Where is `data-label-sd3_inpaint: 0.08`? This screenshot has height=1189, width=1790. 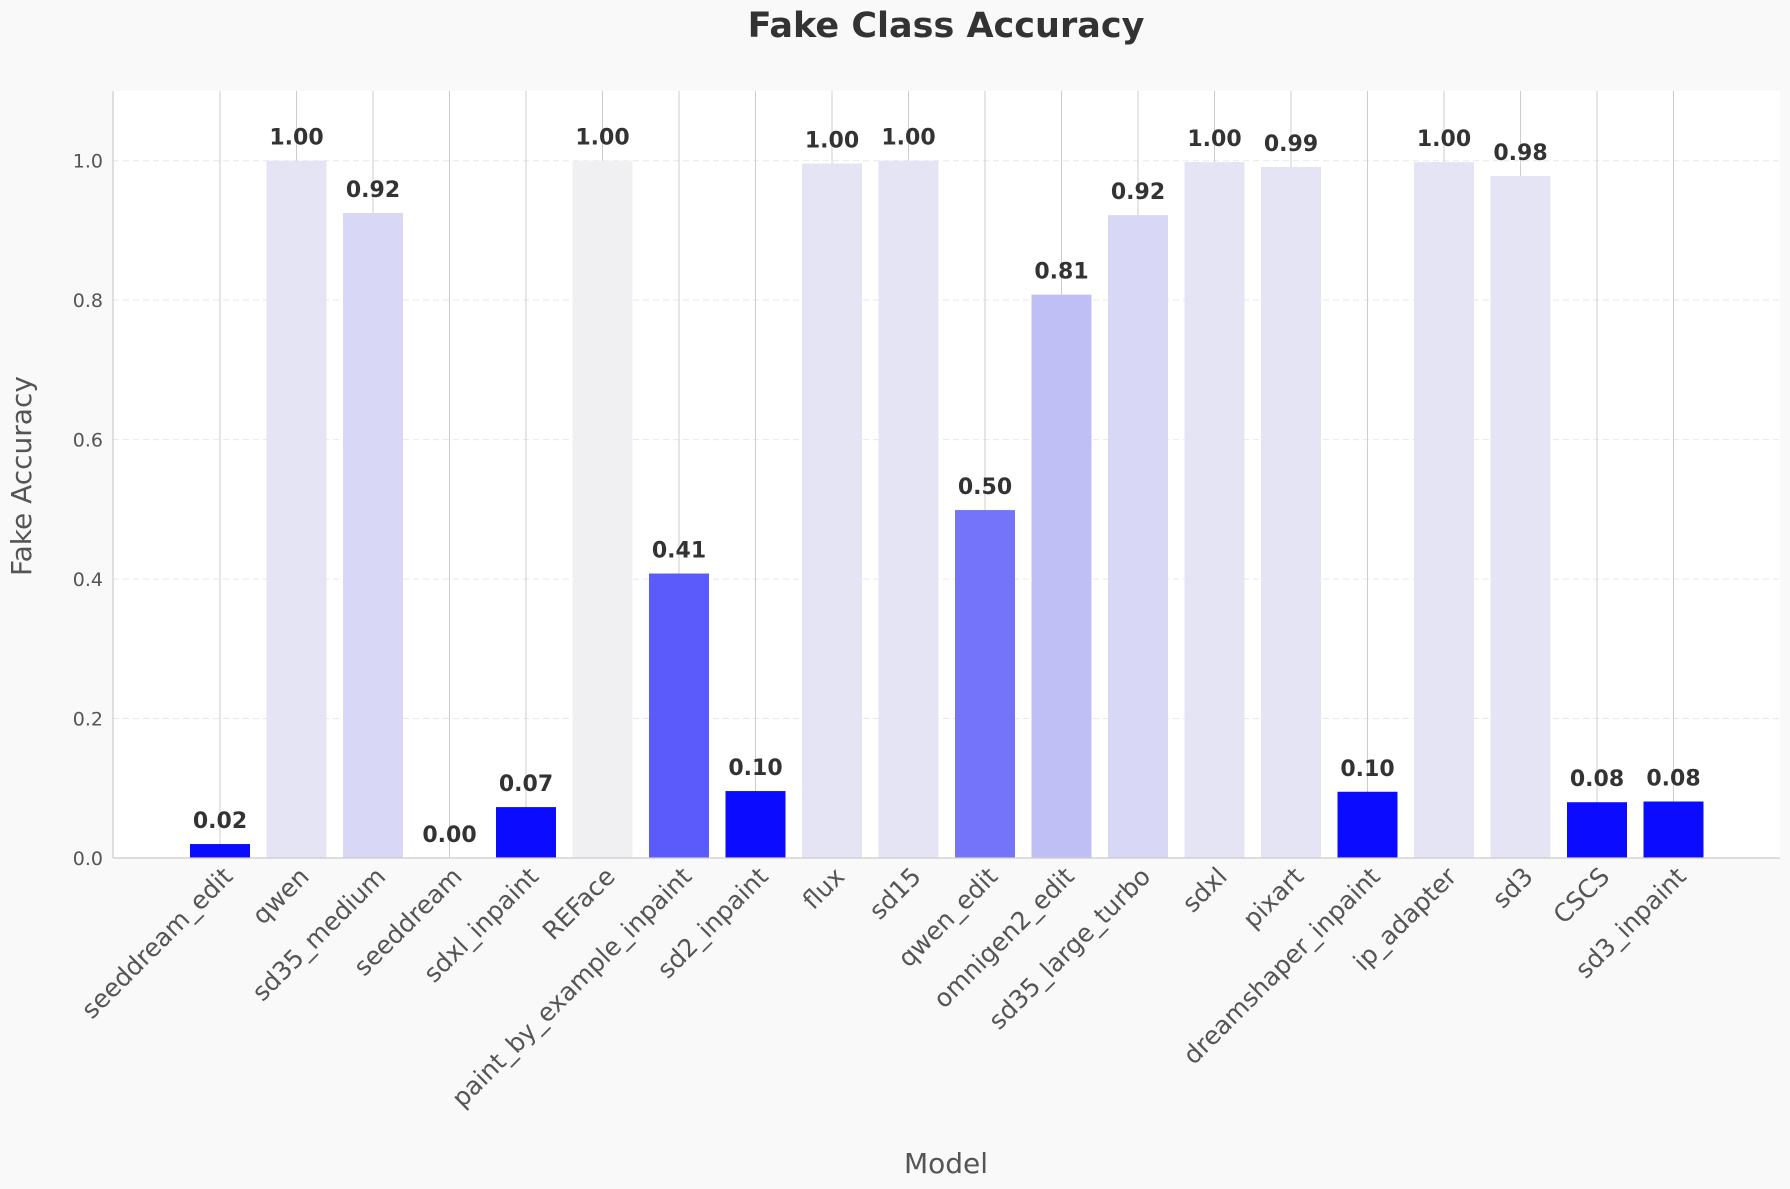
data-label-sd3_inpaint: 0.08 is located at coordinates (1673, 779).